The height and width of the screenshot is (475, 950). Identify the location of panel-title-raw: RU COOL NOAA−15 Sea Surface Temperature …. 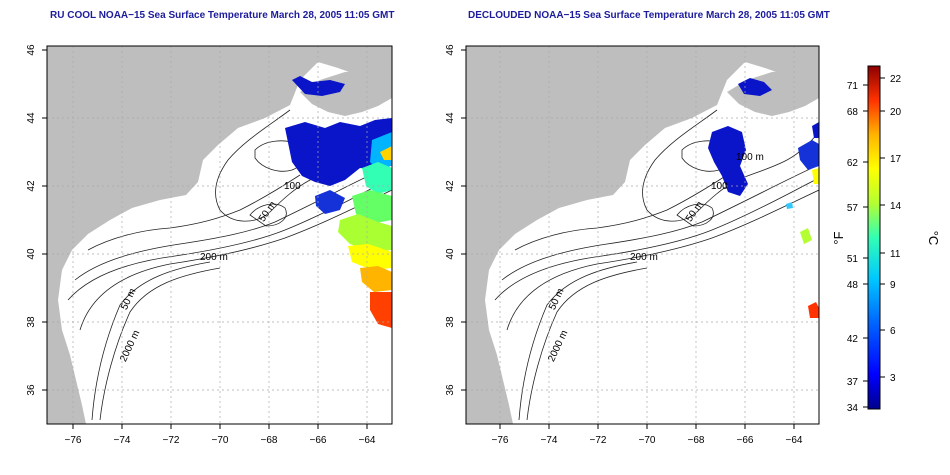
(222, 15).